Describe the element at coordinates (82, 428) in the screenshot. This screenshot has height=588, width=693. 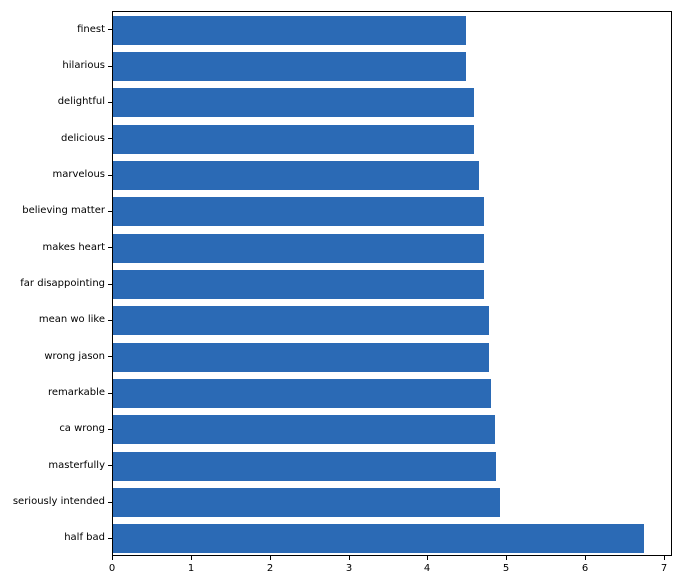
I see `y-tick-label: ca wrong` at that location.